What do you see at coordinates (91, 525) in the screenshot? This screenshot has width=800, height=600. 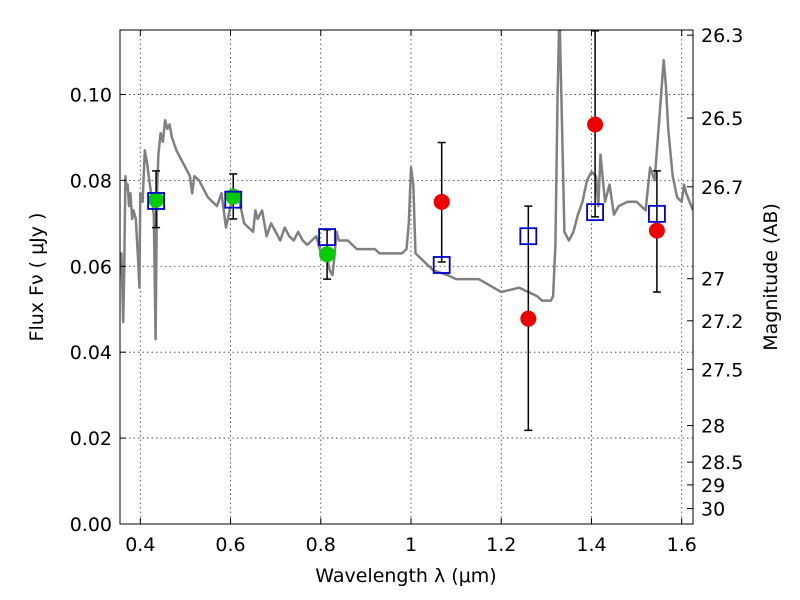 I see `y-tick-label: 0.00` at bounding box center [91, 525].